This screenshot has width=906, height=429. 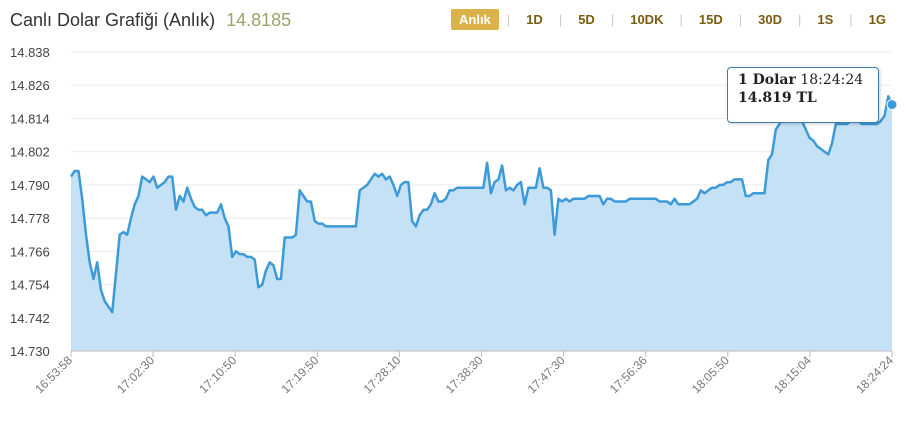 I want to click on range-button-15d: 15D, so click(x=710, y=19).